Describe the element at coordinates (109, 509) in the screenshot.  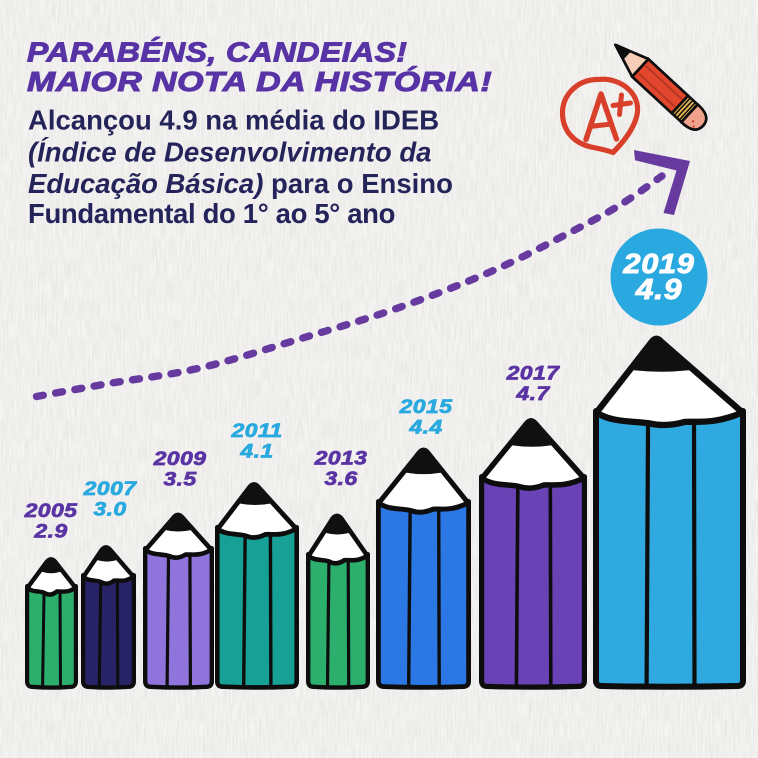
I see `svg-text: 3.0` at that location.